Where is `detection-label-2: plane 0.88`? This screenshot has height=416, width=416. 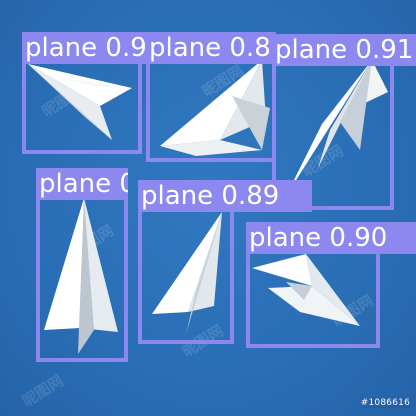
detection-label-2: plane 0.88 is located at coordinates (211, 48).